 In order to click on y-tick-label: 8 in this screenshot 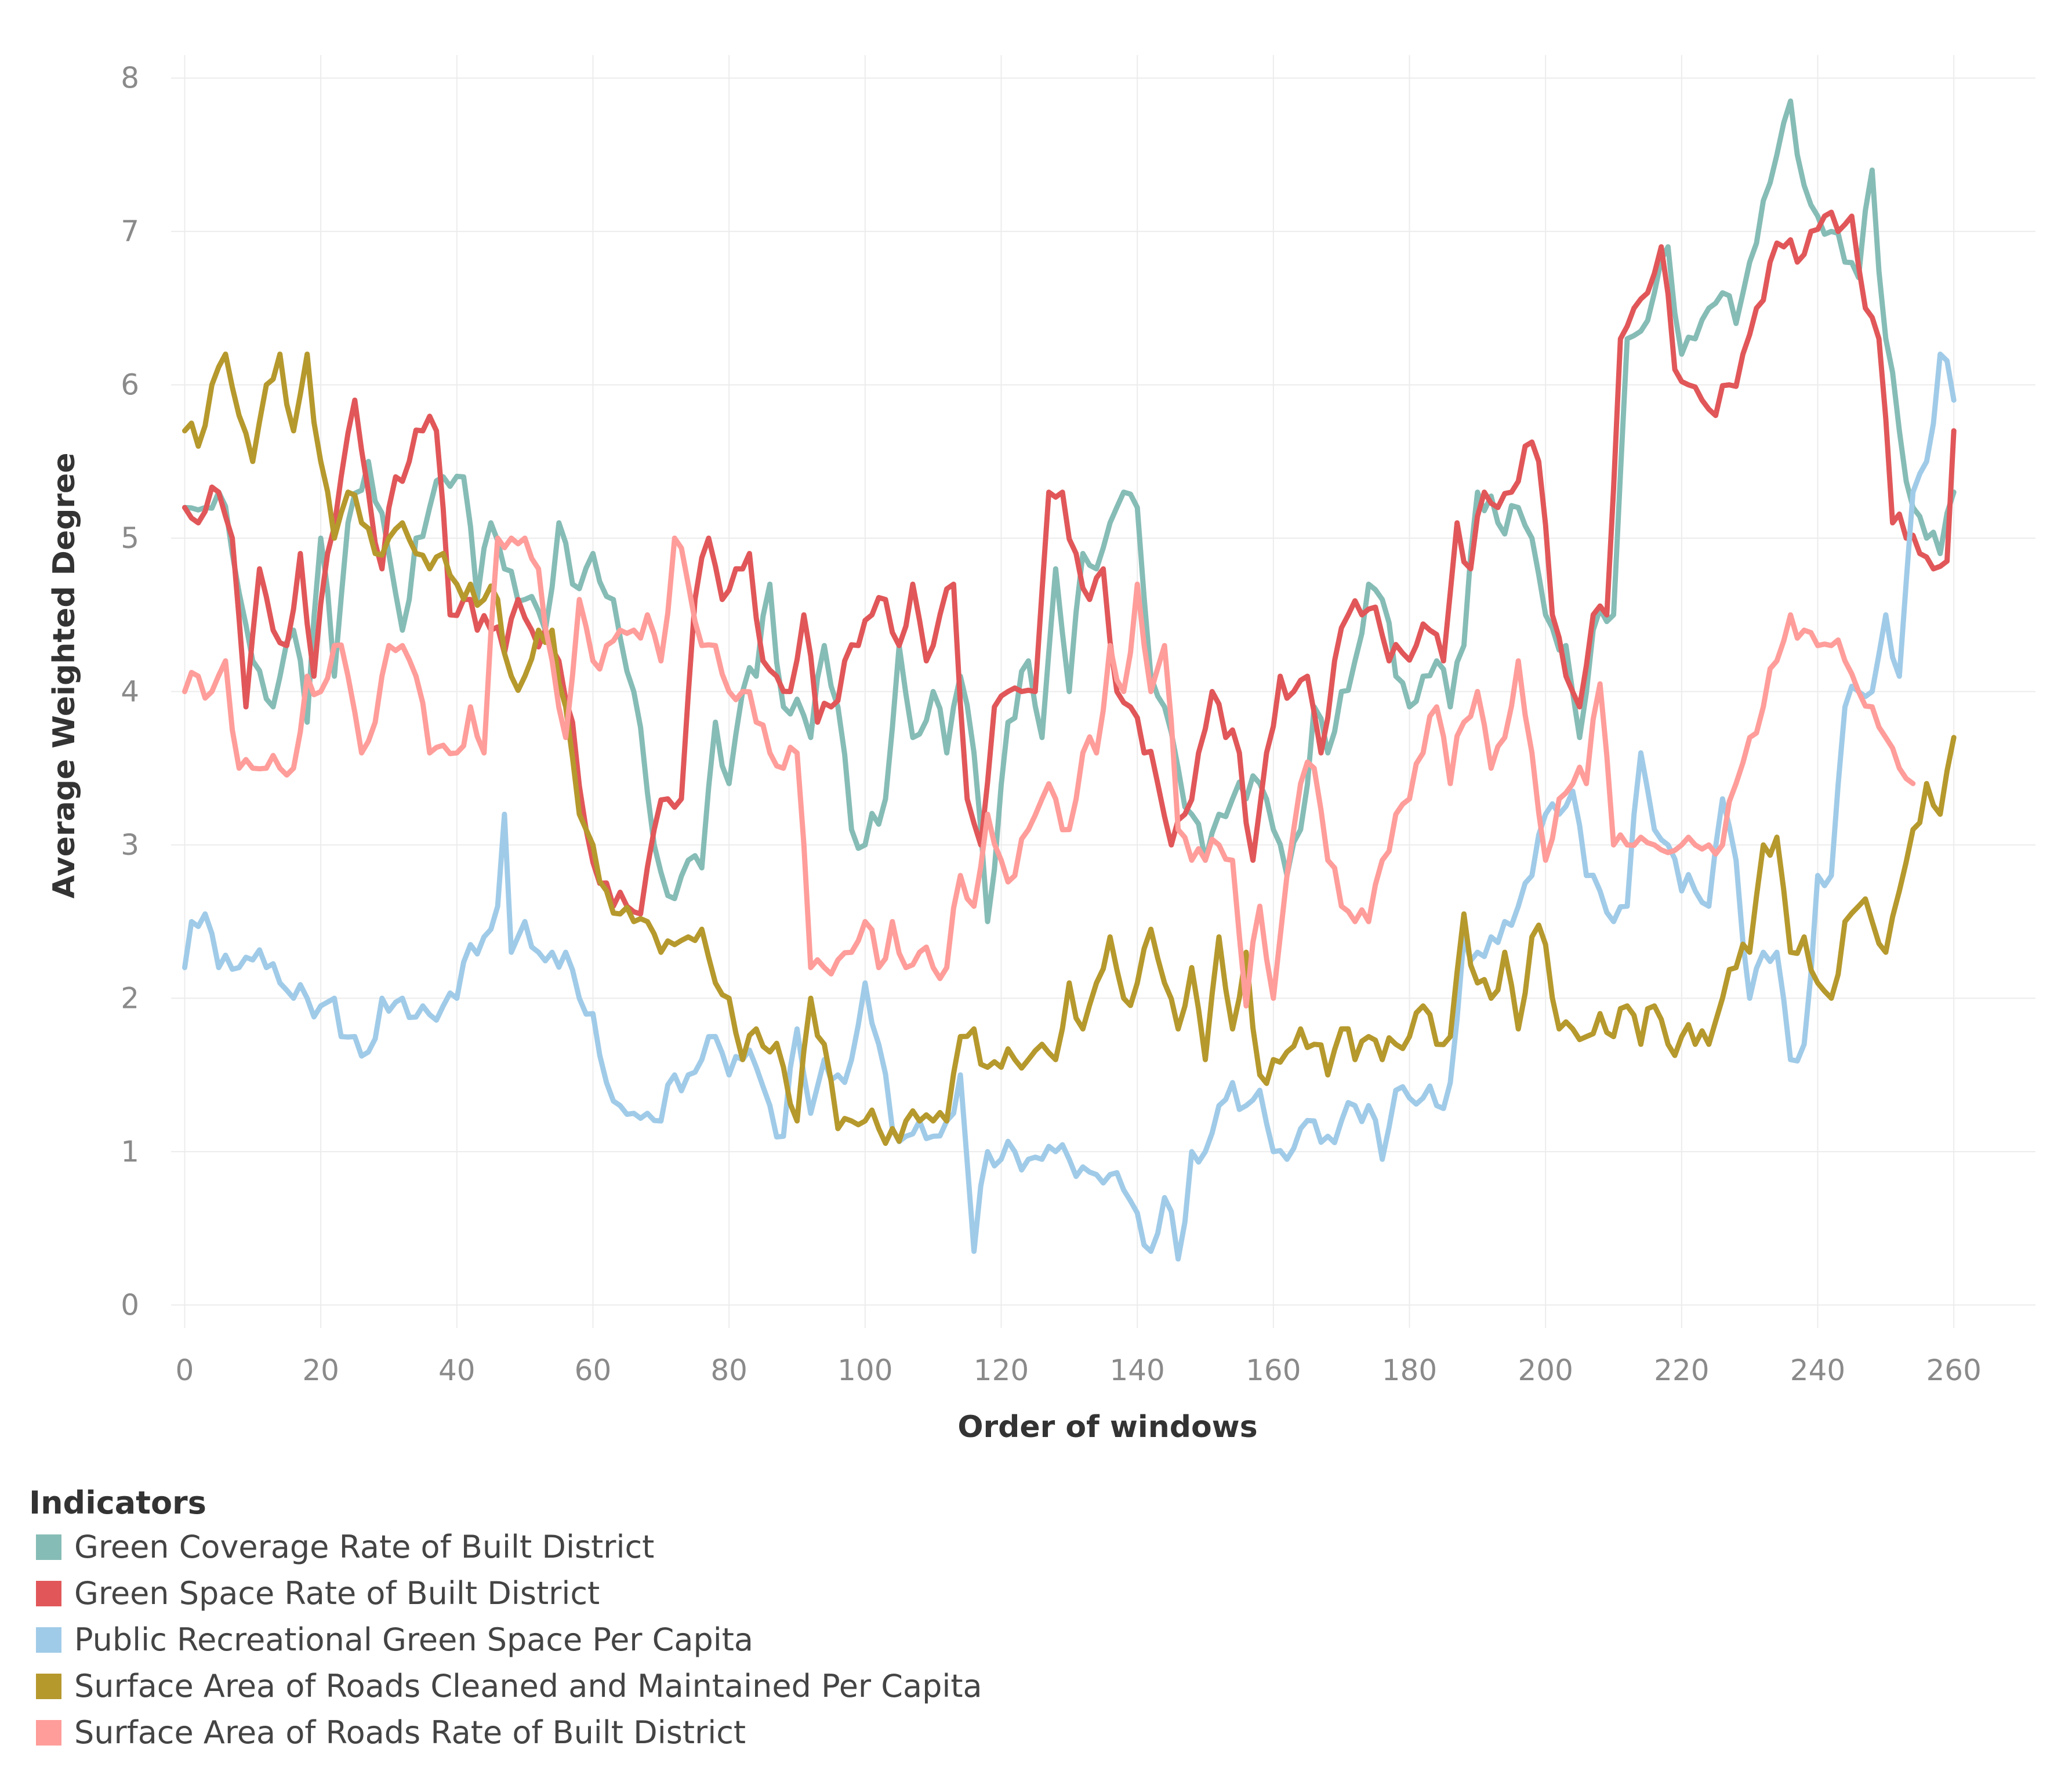, I will do `click(130, 78)`.